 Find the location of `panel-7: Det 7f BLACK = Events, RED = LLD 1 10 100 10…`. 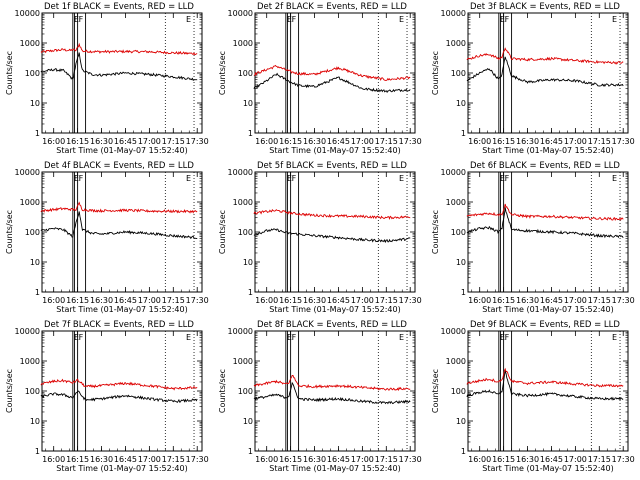

panel-7: Det 7f BLACK = Events, RED = LLD 1 10 100 10… is located at coordinates (107, 396).